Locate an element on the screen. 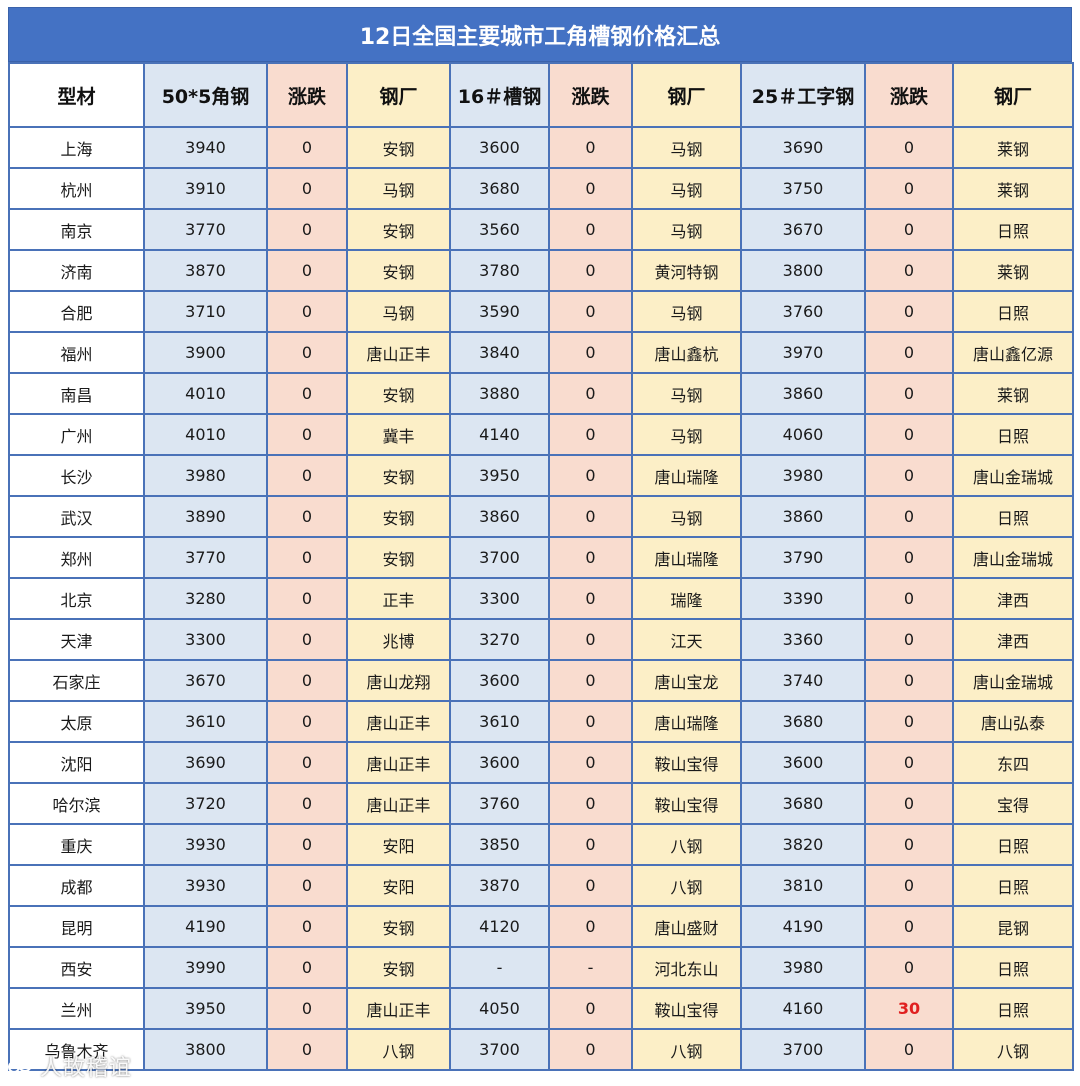 This screenshot has height=1086, width=1080. cell-ibeam-price: 3700 is located at coordinates (803, 1049).